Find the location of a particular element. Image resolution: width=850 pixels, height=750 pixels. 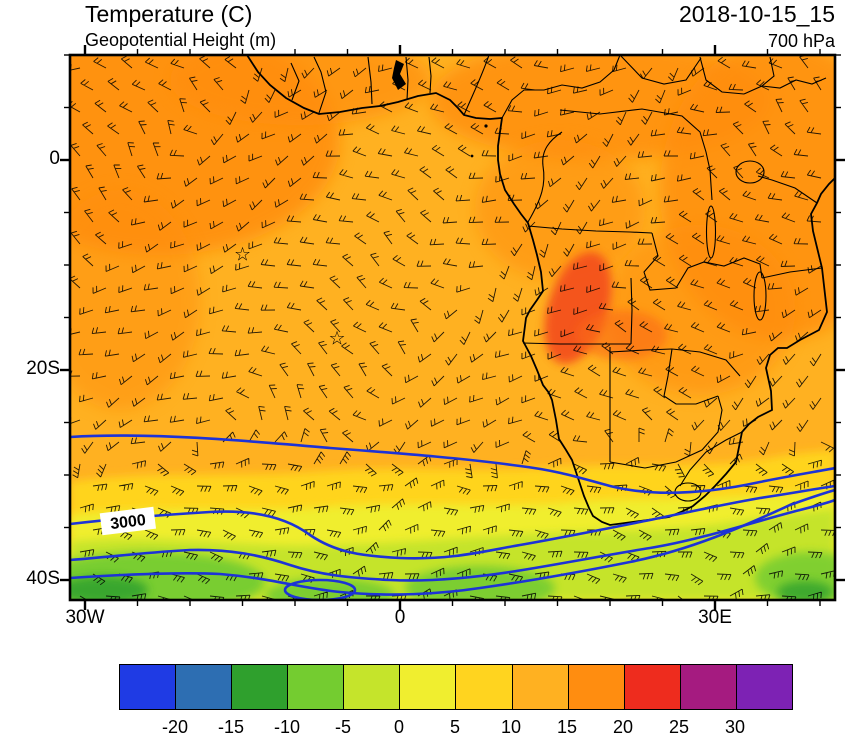

x-tick-label-30W: 30W is located at coordinates (85, 617).